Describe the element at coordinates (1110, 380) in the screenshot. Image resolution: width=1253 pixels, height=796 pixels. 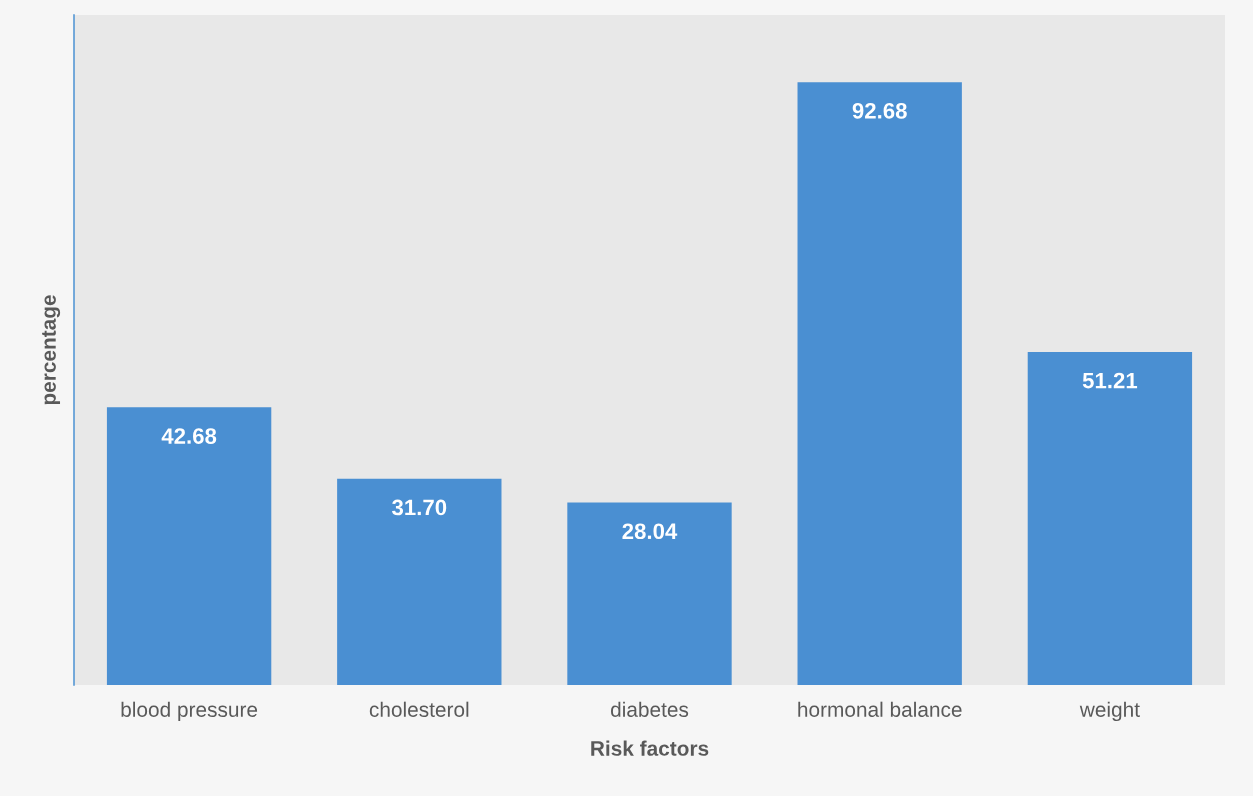
I see `data-label: 51.21` at that location.